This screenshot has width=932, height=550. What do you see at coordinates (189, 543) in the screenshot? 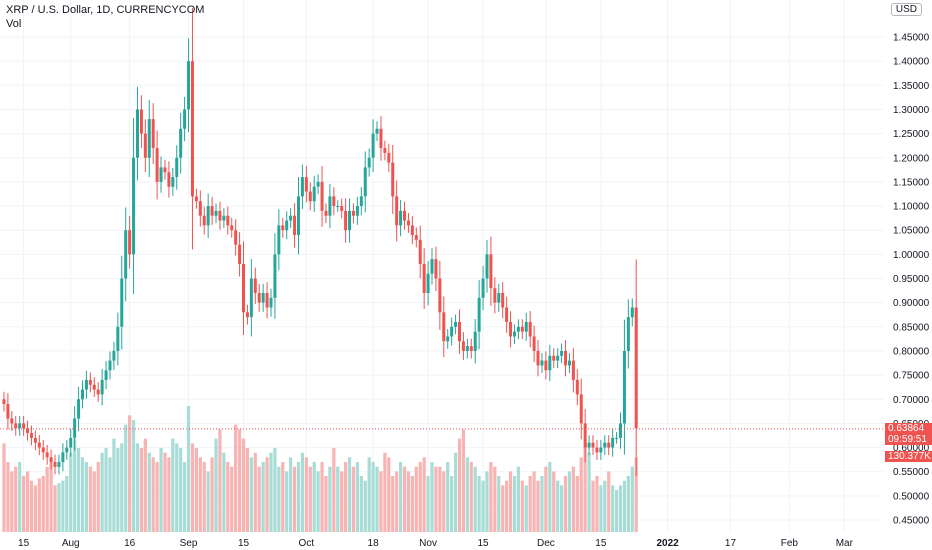
I see `x-tick-label: Sep` at bounding box center [189, 543].